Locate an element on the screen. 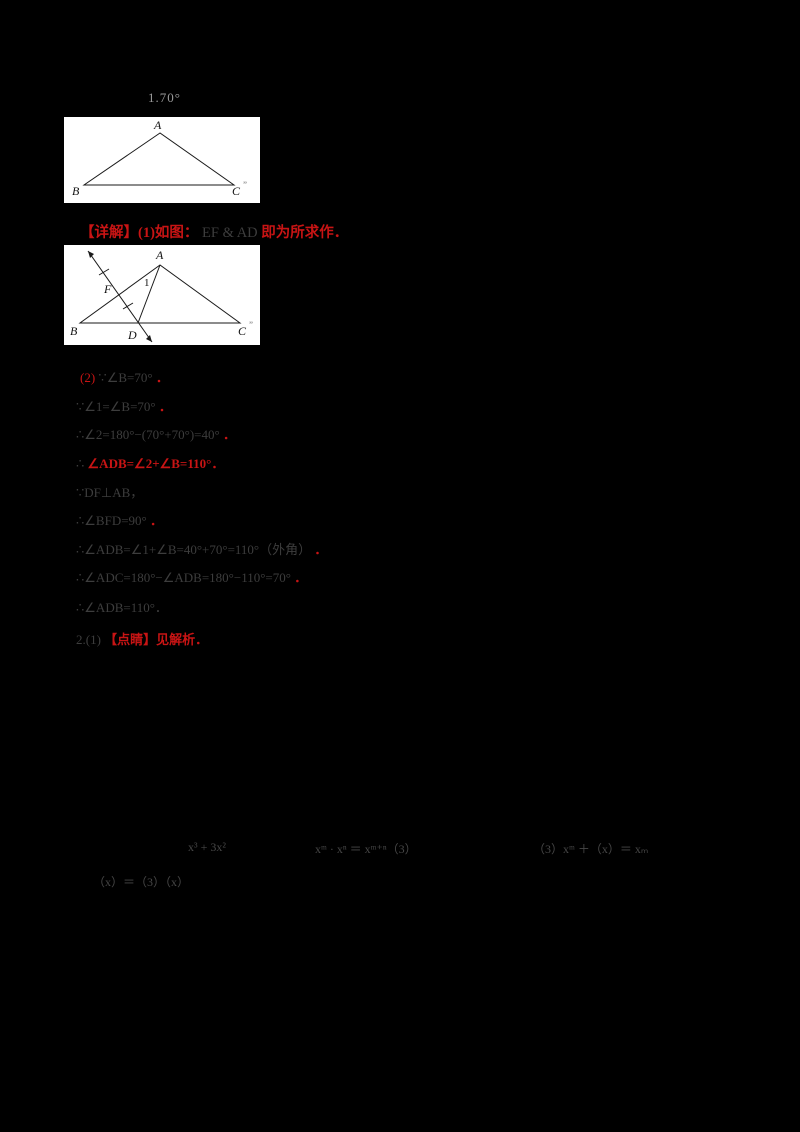 This screenshot has width=800, height=1132. solution-line-4: ∴ ∠ADB=∠2+∠B=110°． is located at coordinates (150, 462).